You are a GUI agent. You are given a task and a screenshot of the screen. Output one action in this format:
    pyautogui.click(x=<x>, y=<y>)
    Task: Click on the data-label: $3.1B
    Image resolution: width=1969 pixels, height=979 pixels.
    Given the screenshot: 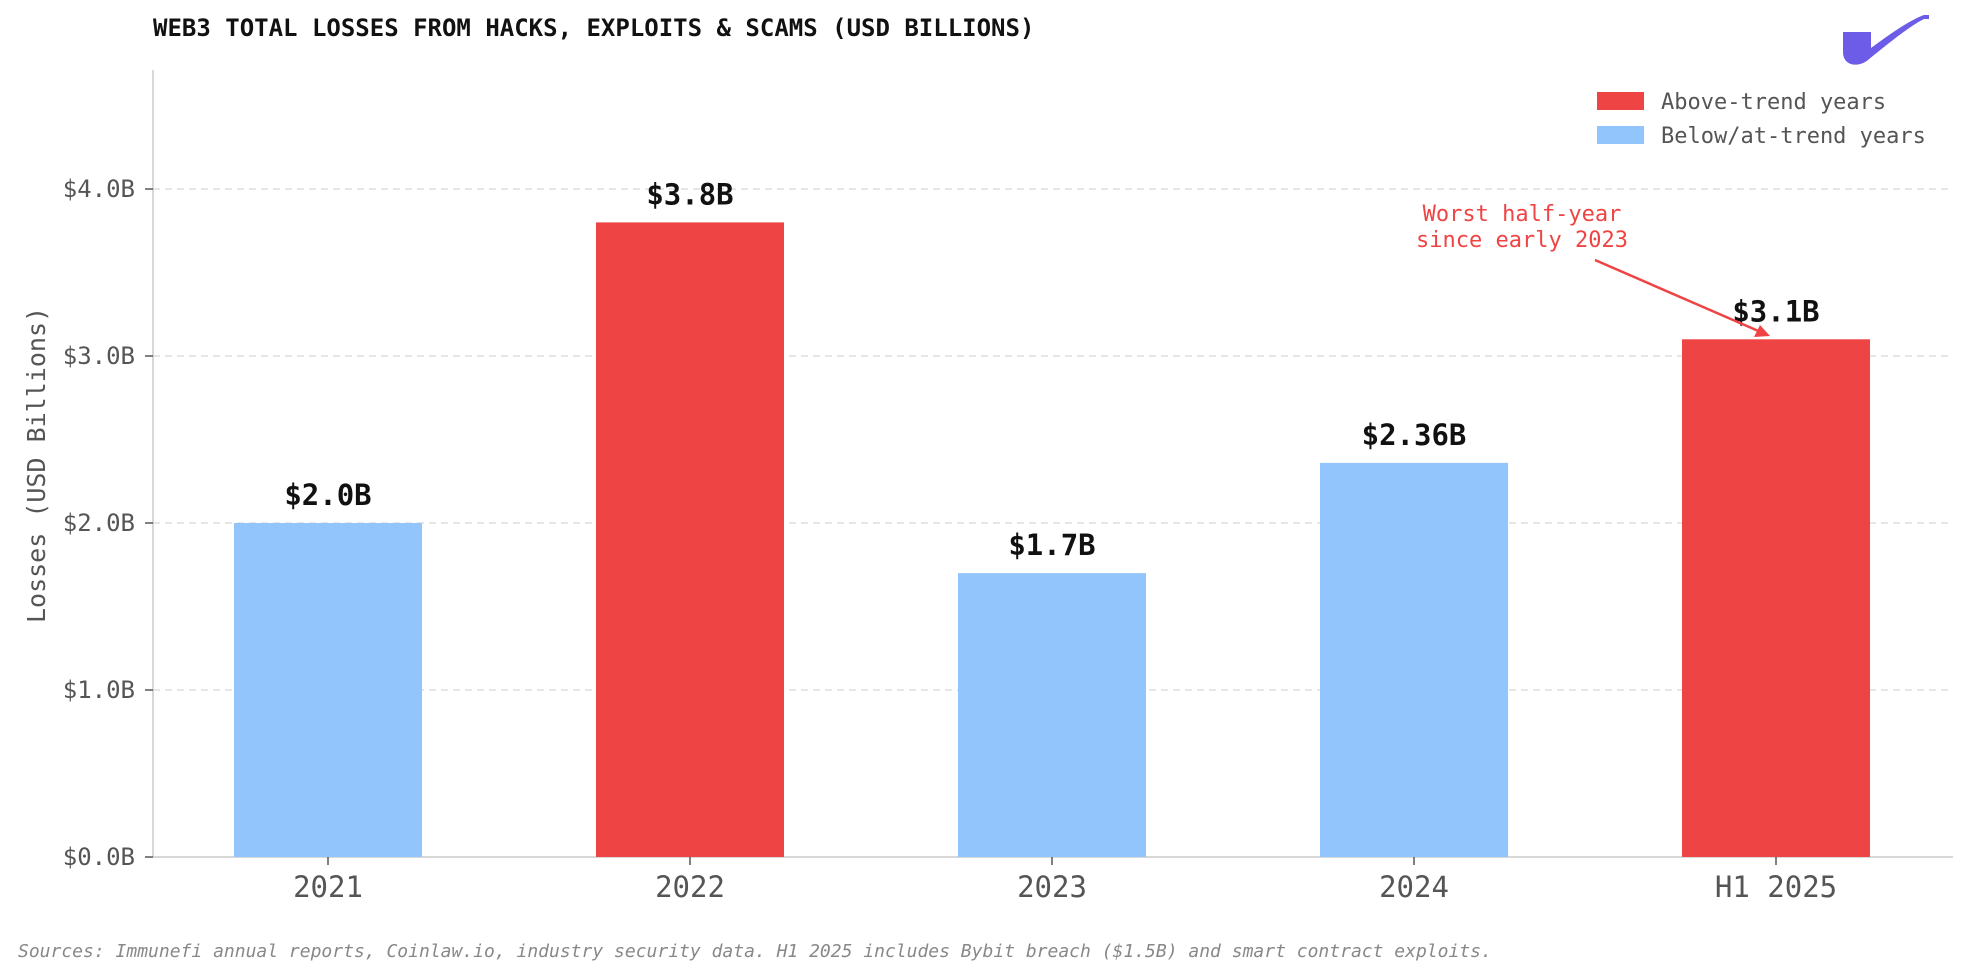 What is the action you would take?
    pyautogui.click(x=1775, y=311)
    